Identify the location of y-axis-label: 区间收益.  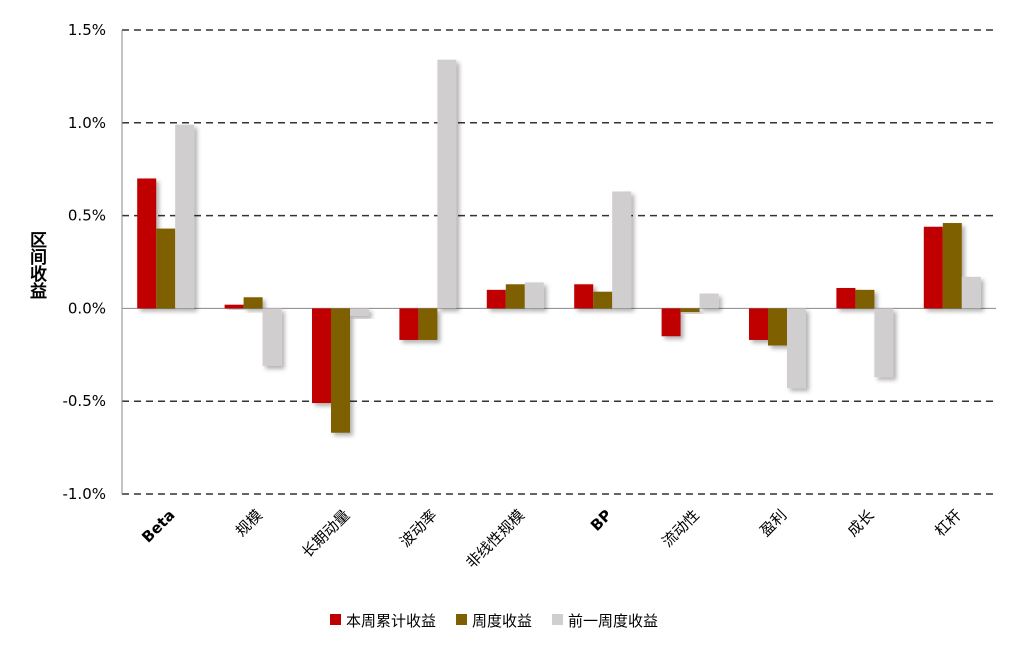
(36, 265).